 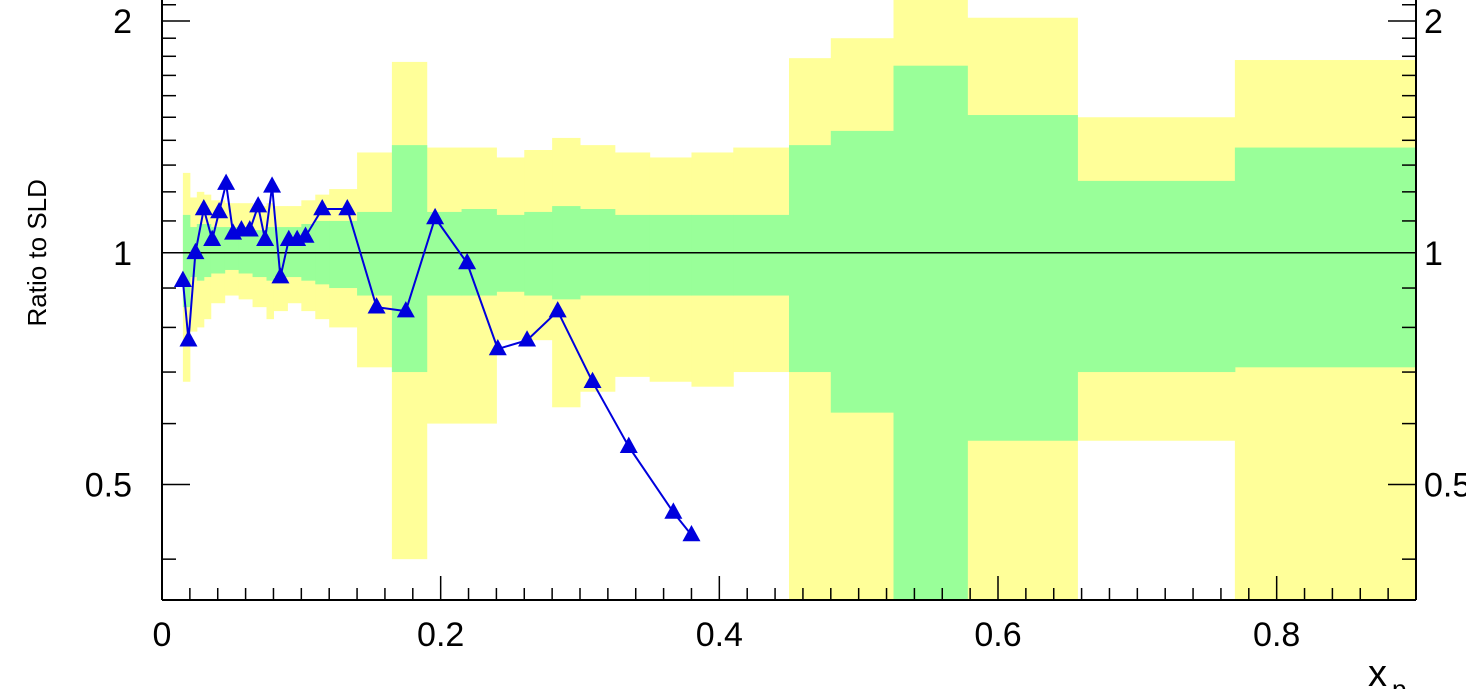 What do you see at coordinates (1276, 635) in the screenshot?
I see `x-tick-label-4: 0.8` at bounding box center [1276, 635].